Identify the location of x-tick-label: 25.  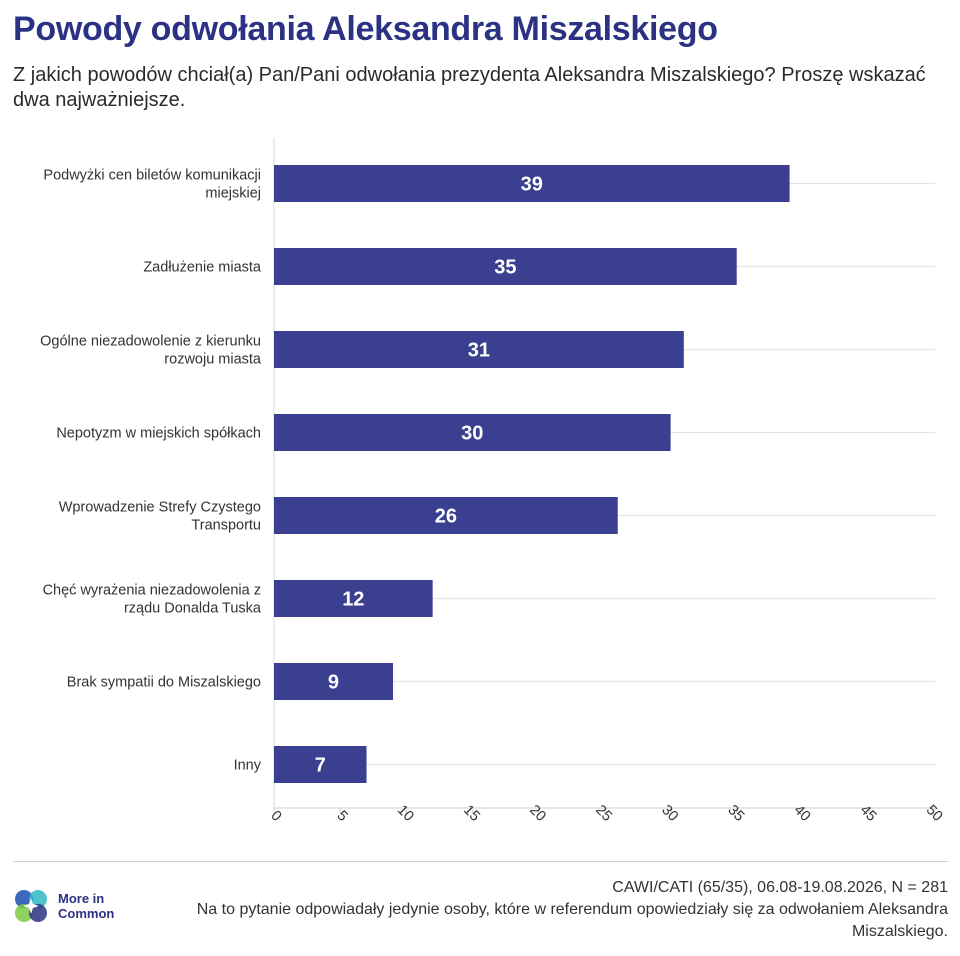
(603, 813).